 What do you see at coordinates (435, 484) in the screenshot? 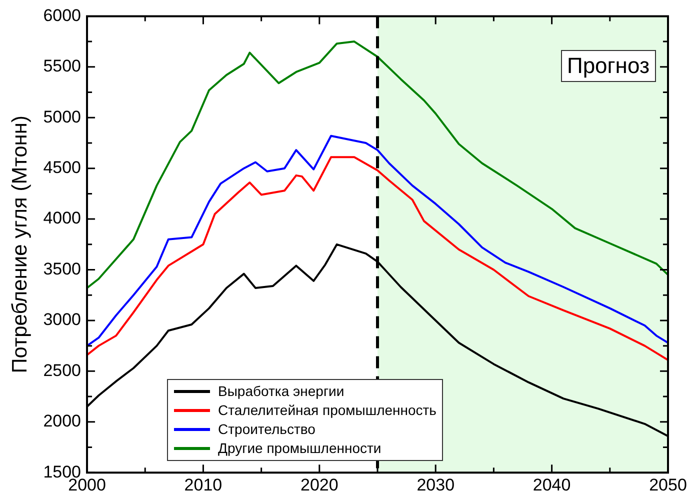
I see `x-tick-label: 2030` at bounding box center [435, 484].